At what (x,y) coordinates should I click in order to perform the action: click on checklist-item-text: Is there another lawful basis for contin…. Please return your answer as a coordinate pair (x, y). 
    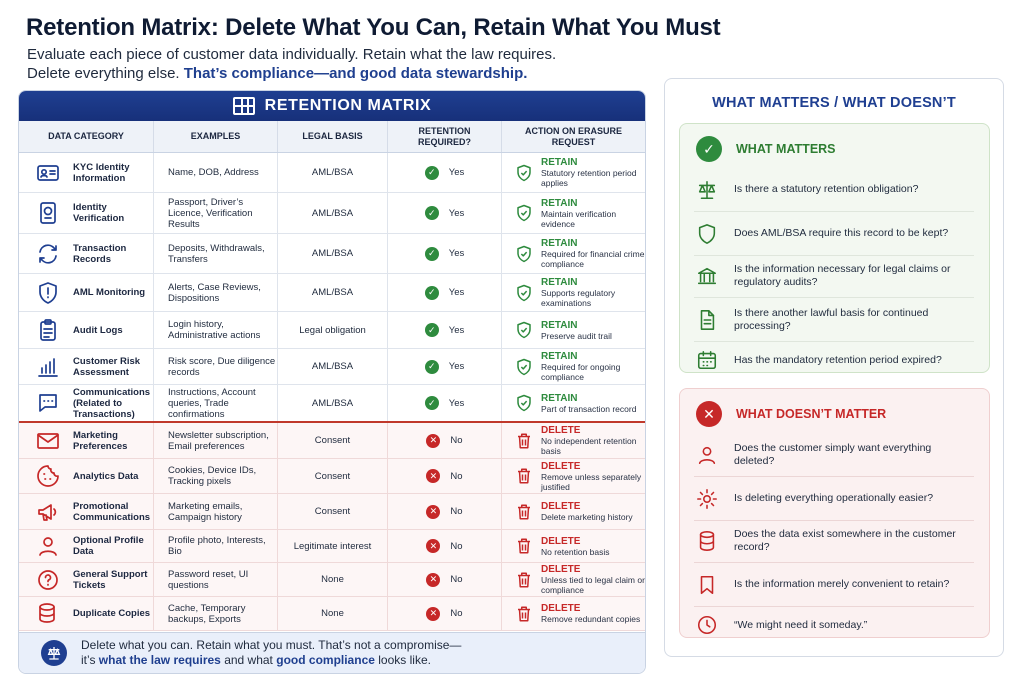
    Looking at the image, I should click on (831, 319).